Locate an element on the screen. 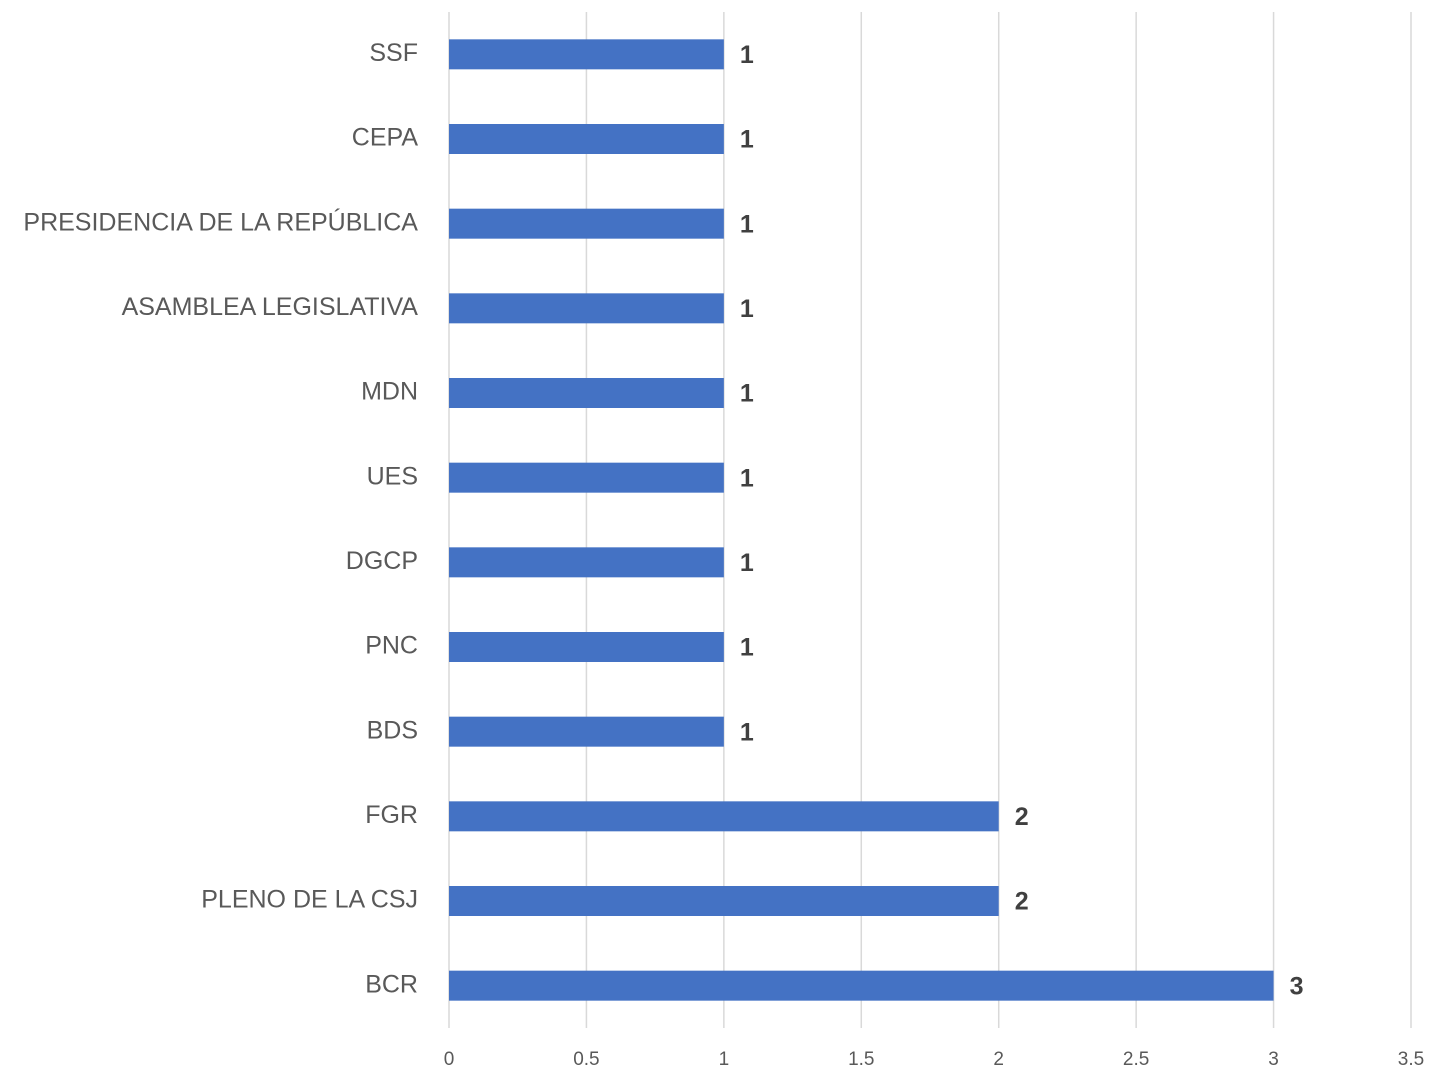  x-tick-label: 2 is located at coordinates (998, 1059).